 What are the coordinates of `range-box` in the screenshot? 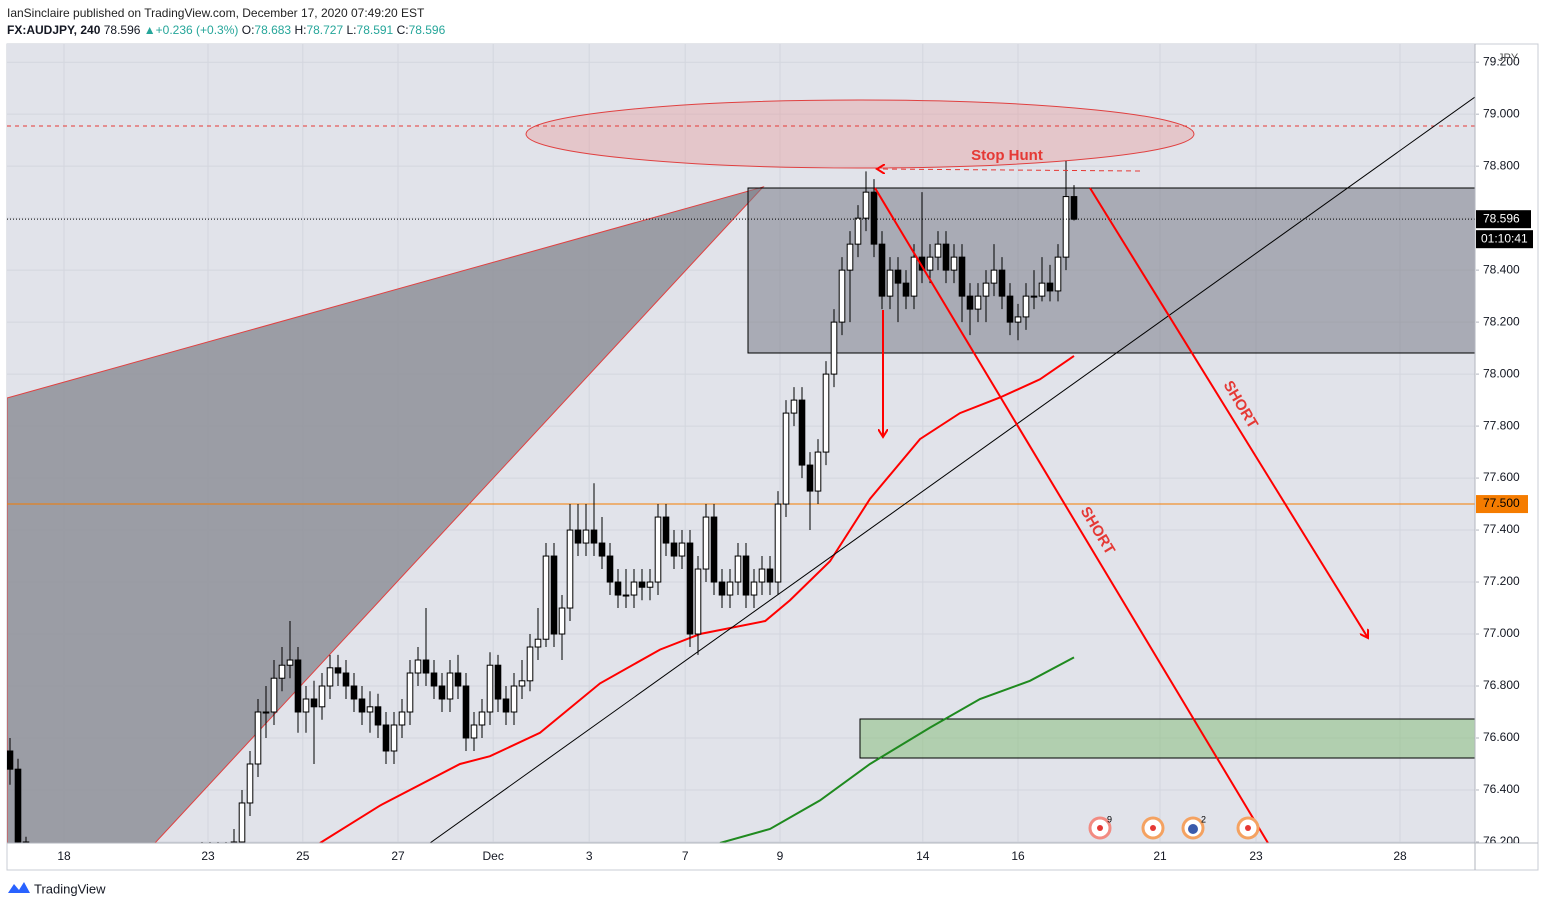 It's located at (1111, 270).